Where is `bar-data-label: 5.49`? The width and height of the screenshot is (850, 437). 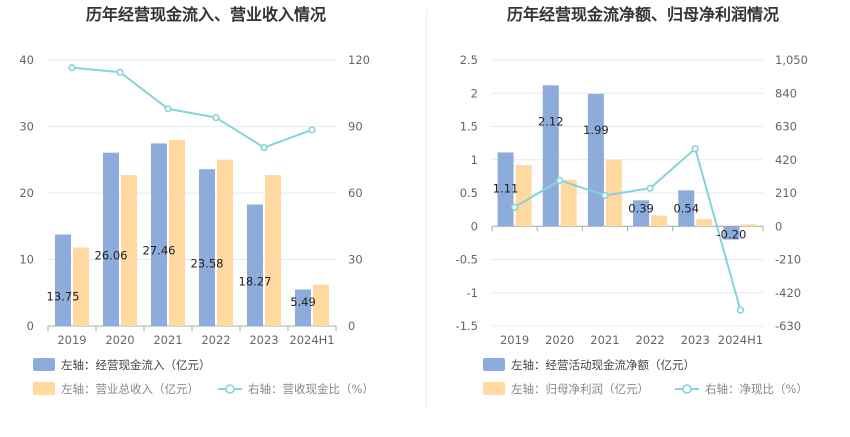 bar-data-label: 5.49 is located at coordinates (303, 302).